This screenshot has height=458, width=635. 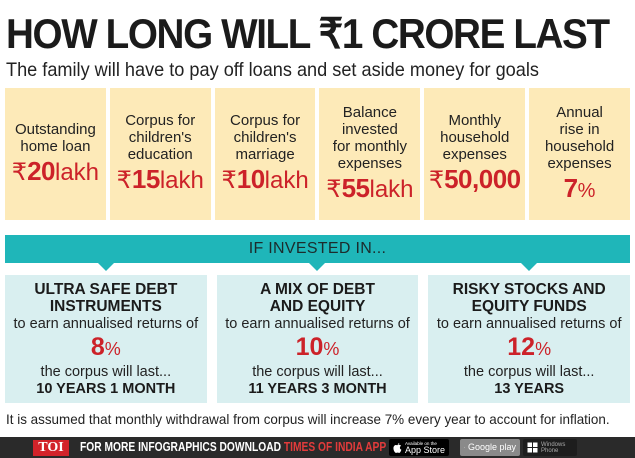 I want to click on fact-label: Balance invested for monthly expenses, so click(x=369, y=137).